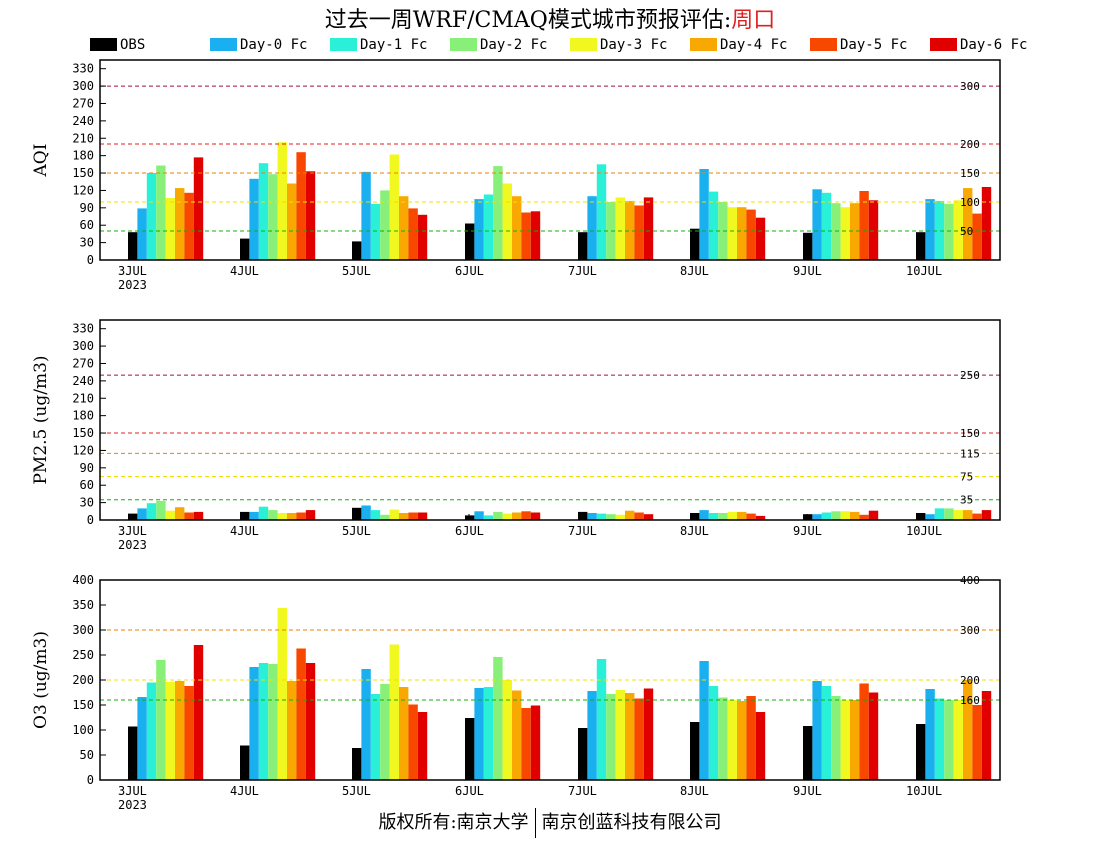 This screenshot has height=850, width=1100. What do you see at coordinates (83, 398) in the screenshot?
I see `ytick-label-1-7: 210` at bounding box center [83, 398].